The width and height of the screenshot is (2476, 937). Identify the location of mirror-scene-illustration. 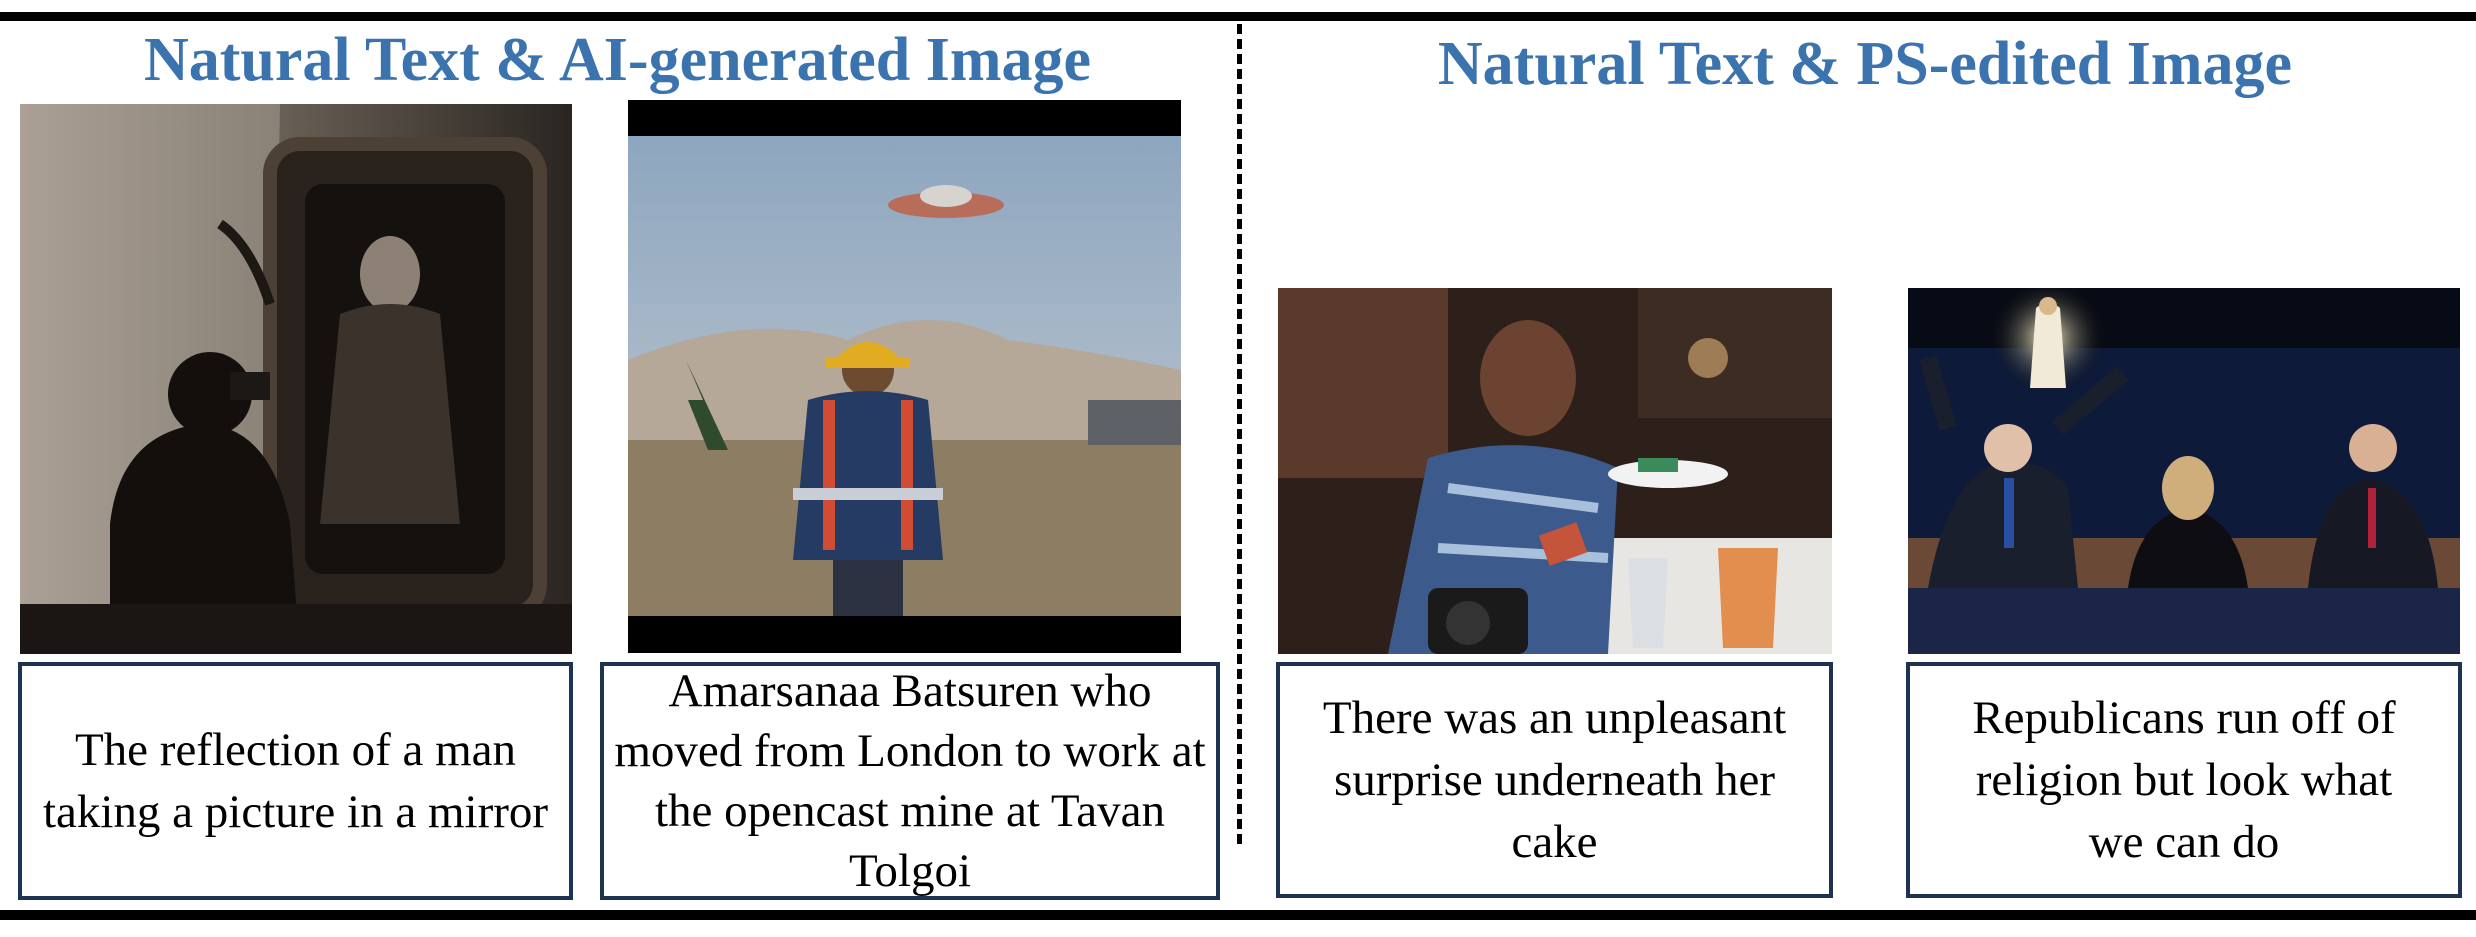
(296, 379).